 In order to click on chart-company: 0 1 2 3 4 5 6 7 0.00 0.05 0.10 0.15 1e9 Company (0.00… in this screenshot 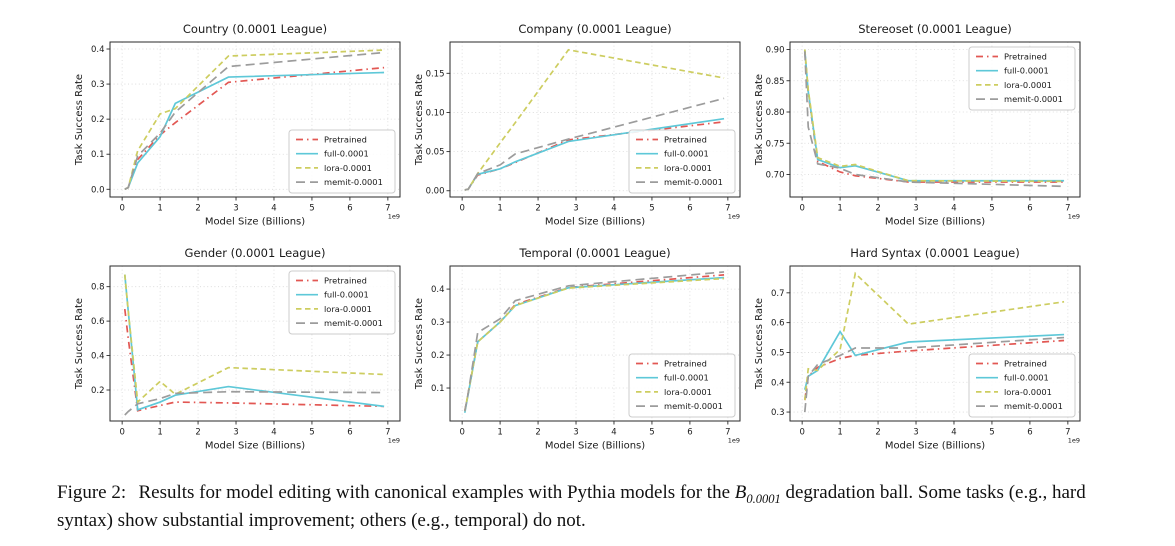, I will do `click(582, 121)`.